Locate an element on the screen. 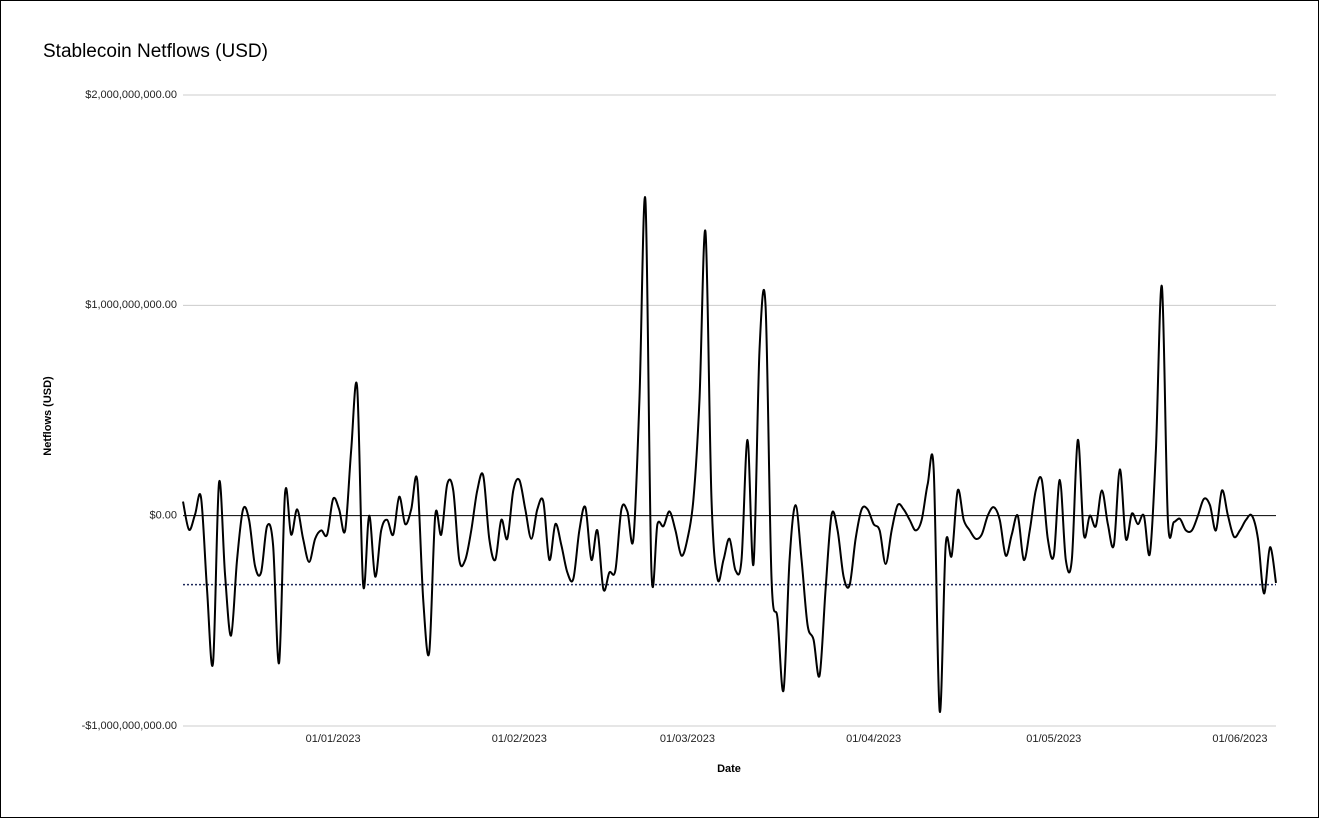 The width and height of the screenshot is (1319, 818). x-axis-title: Date is located at coordinates (729, 769).